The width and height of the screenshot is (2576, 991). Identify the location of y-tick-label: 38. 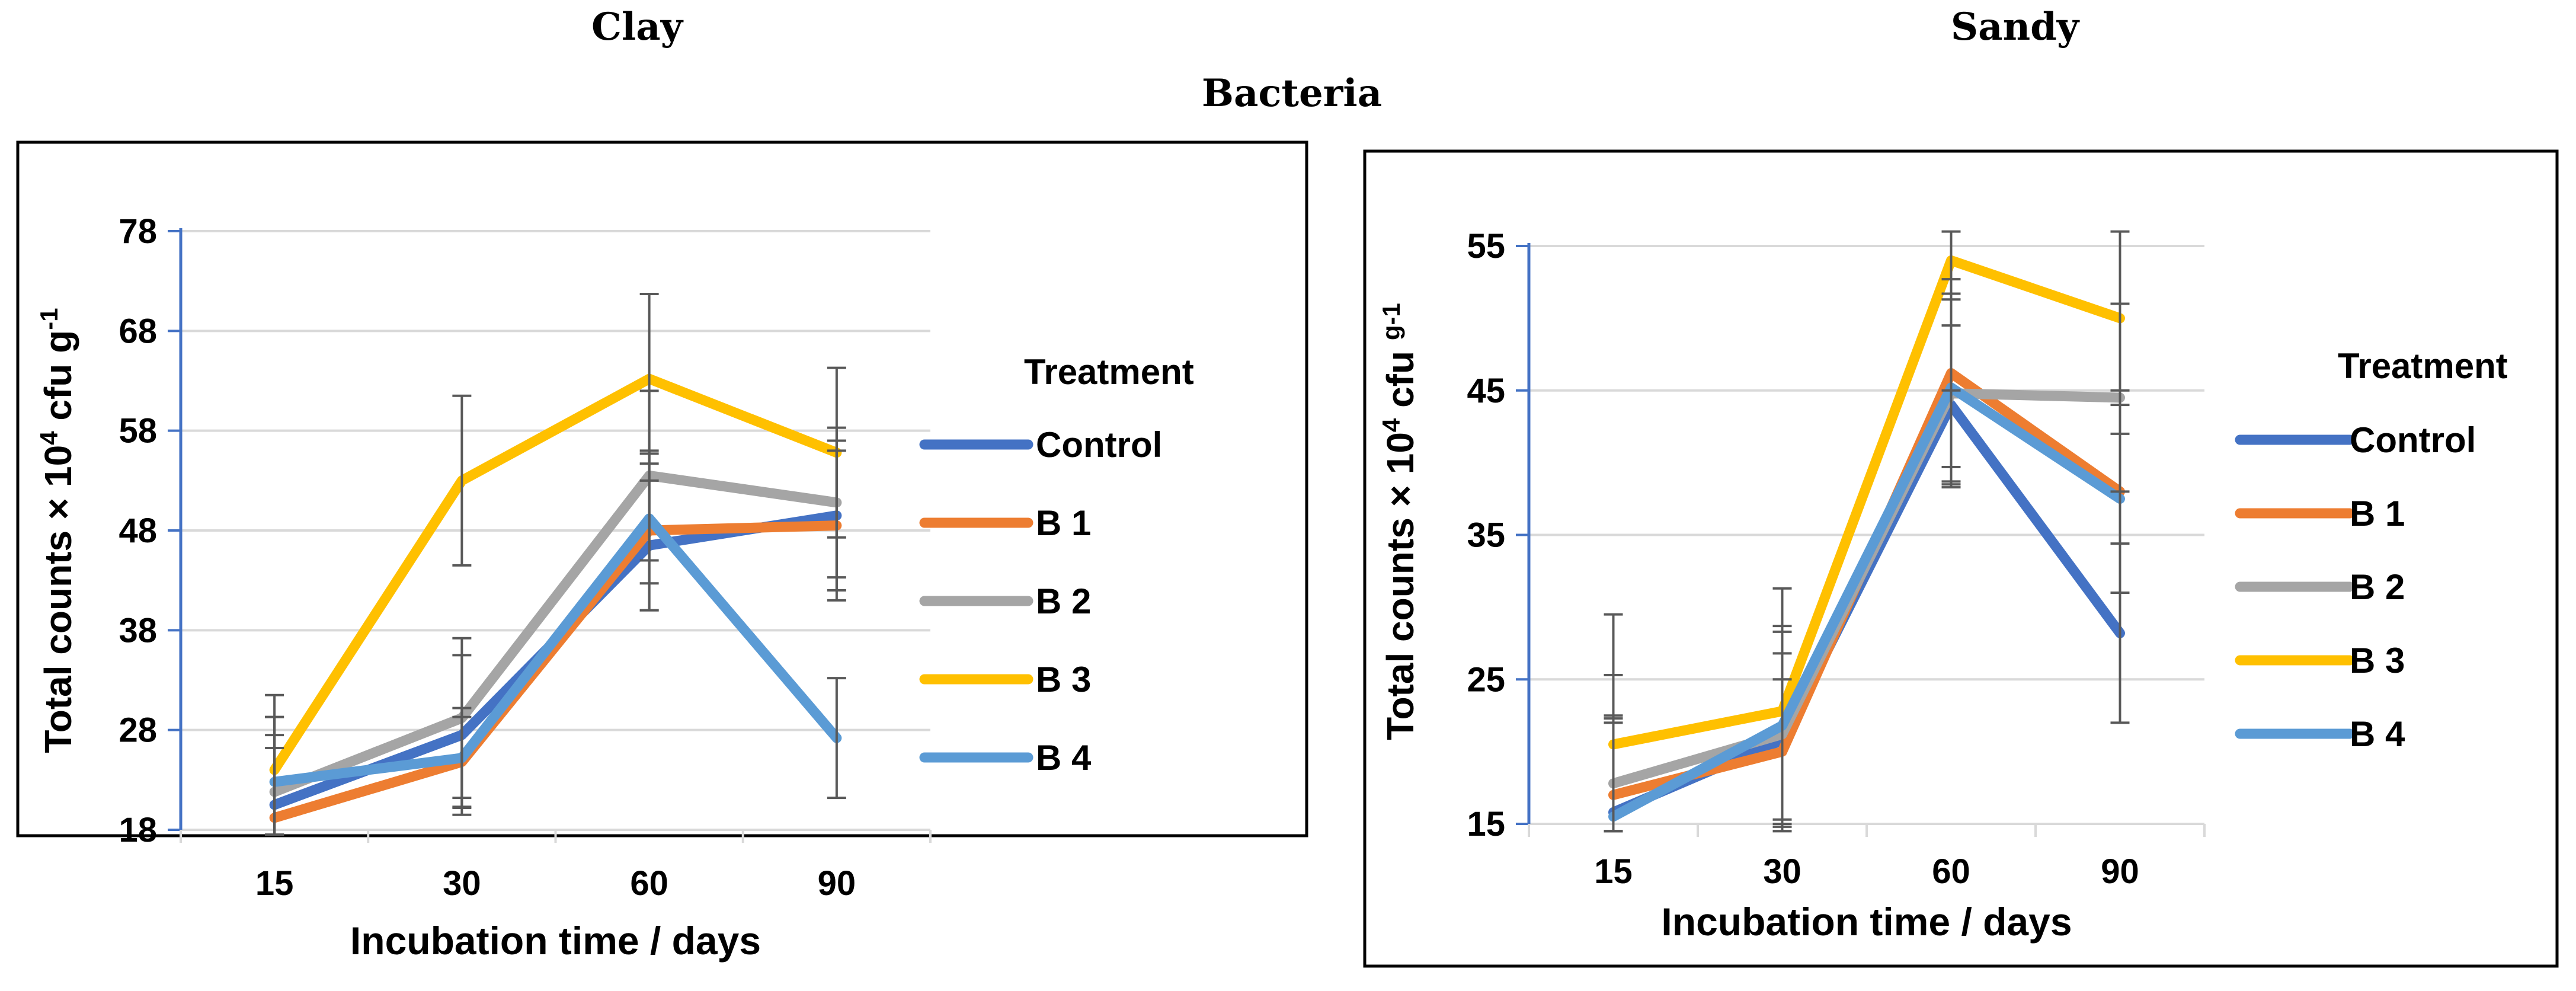
(138, 630).